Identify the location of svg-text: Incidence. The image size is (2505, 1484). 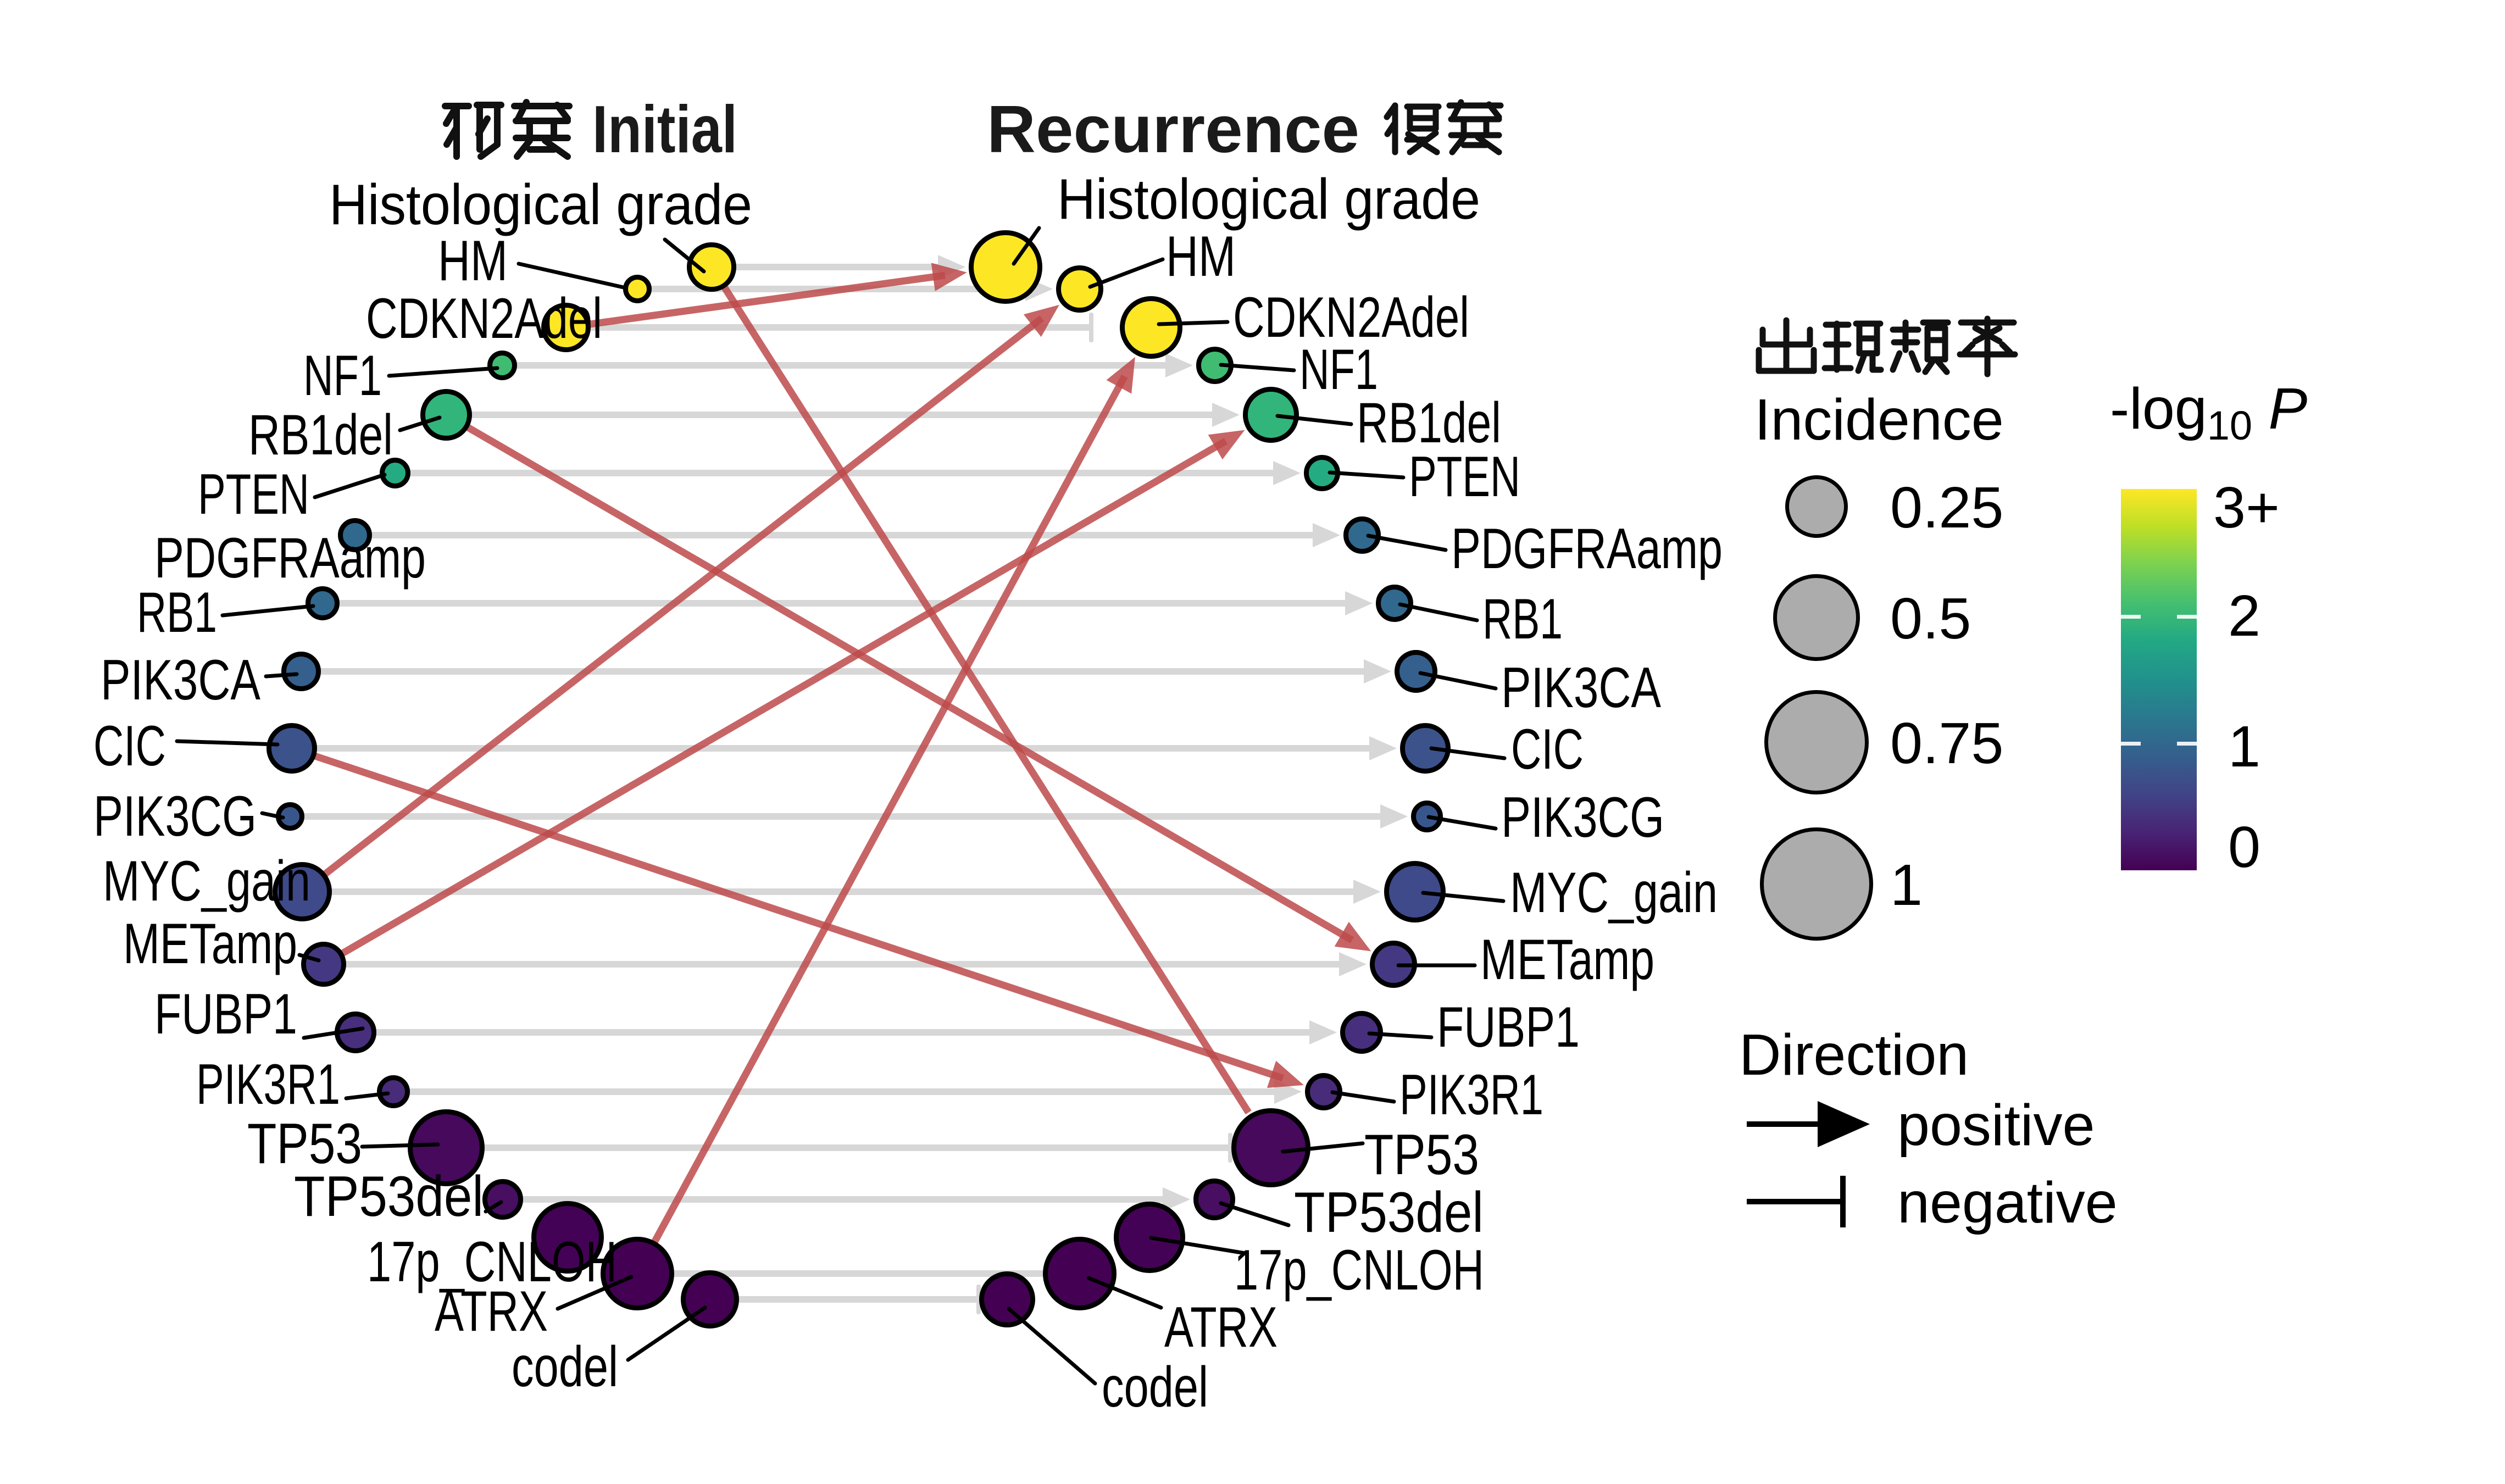
(1879, 419).